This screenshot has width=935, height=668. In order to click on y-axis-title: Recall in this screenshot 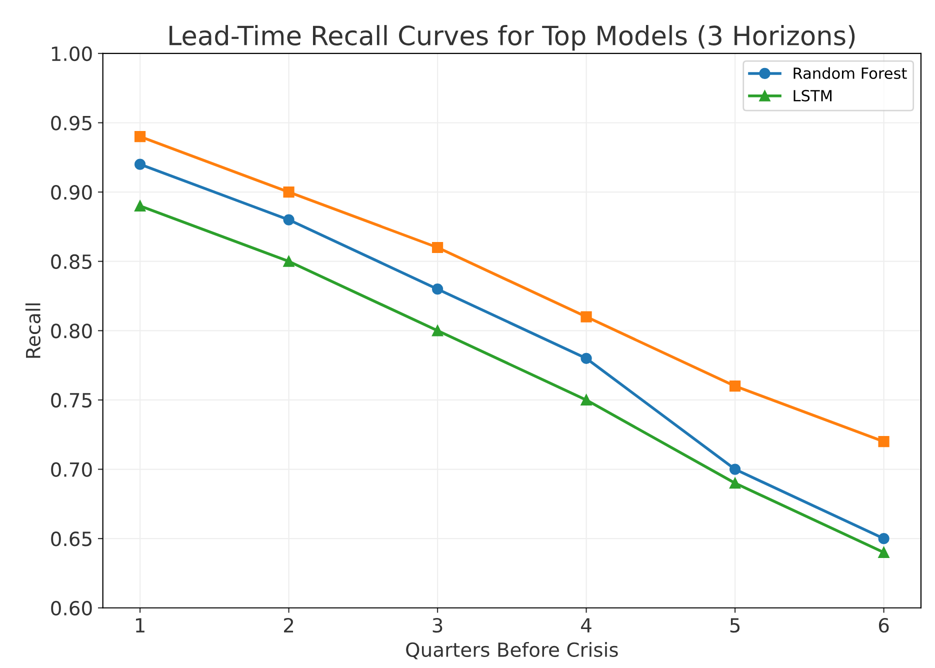, I will do `click(33, 330)`.